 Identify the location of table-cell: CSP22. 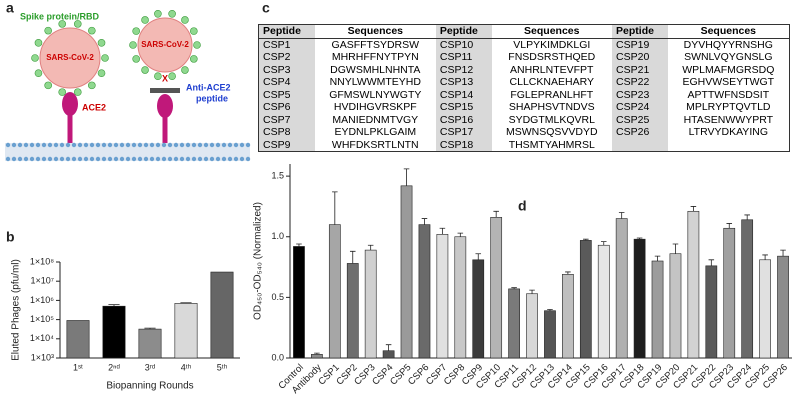
(640, 82).